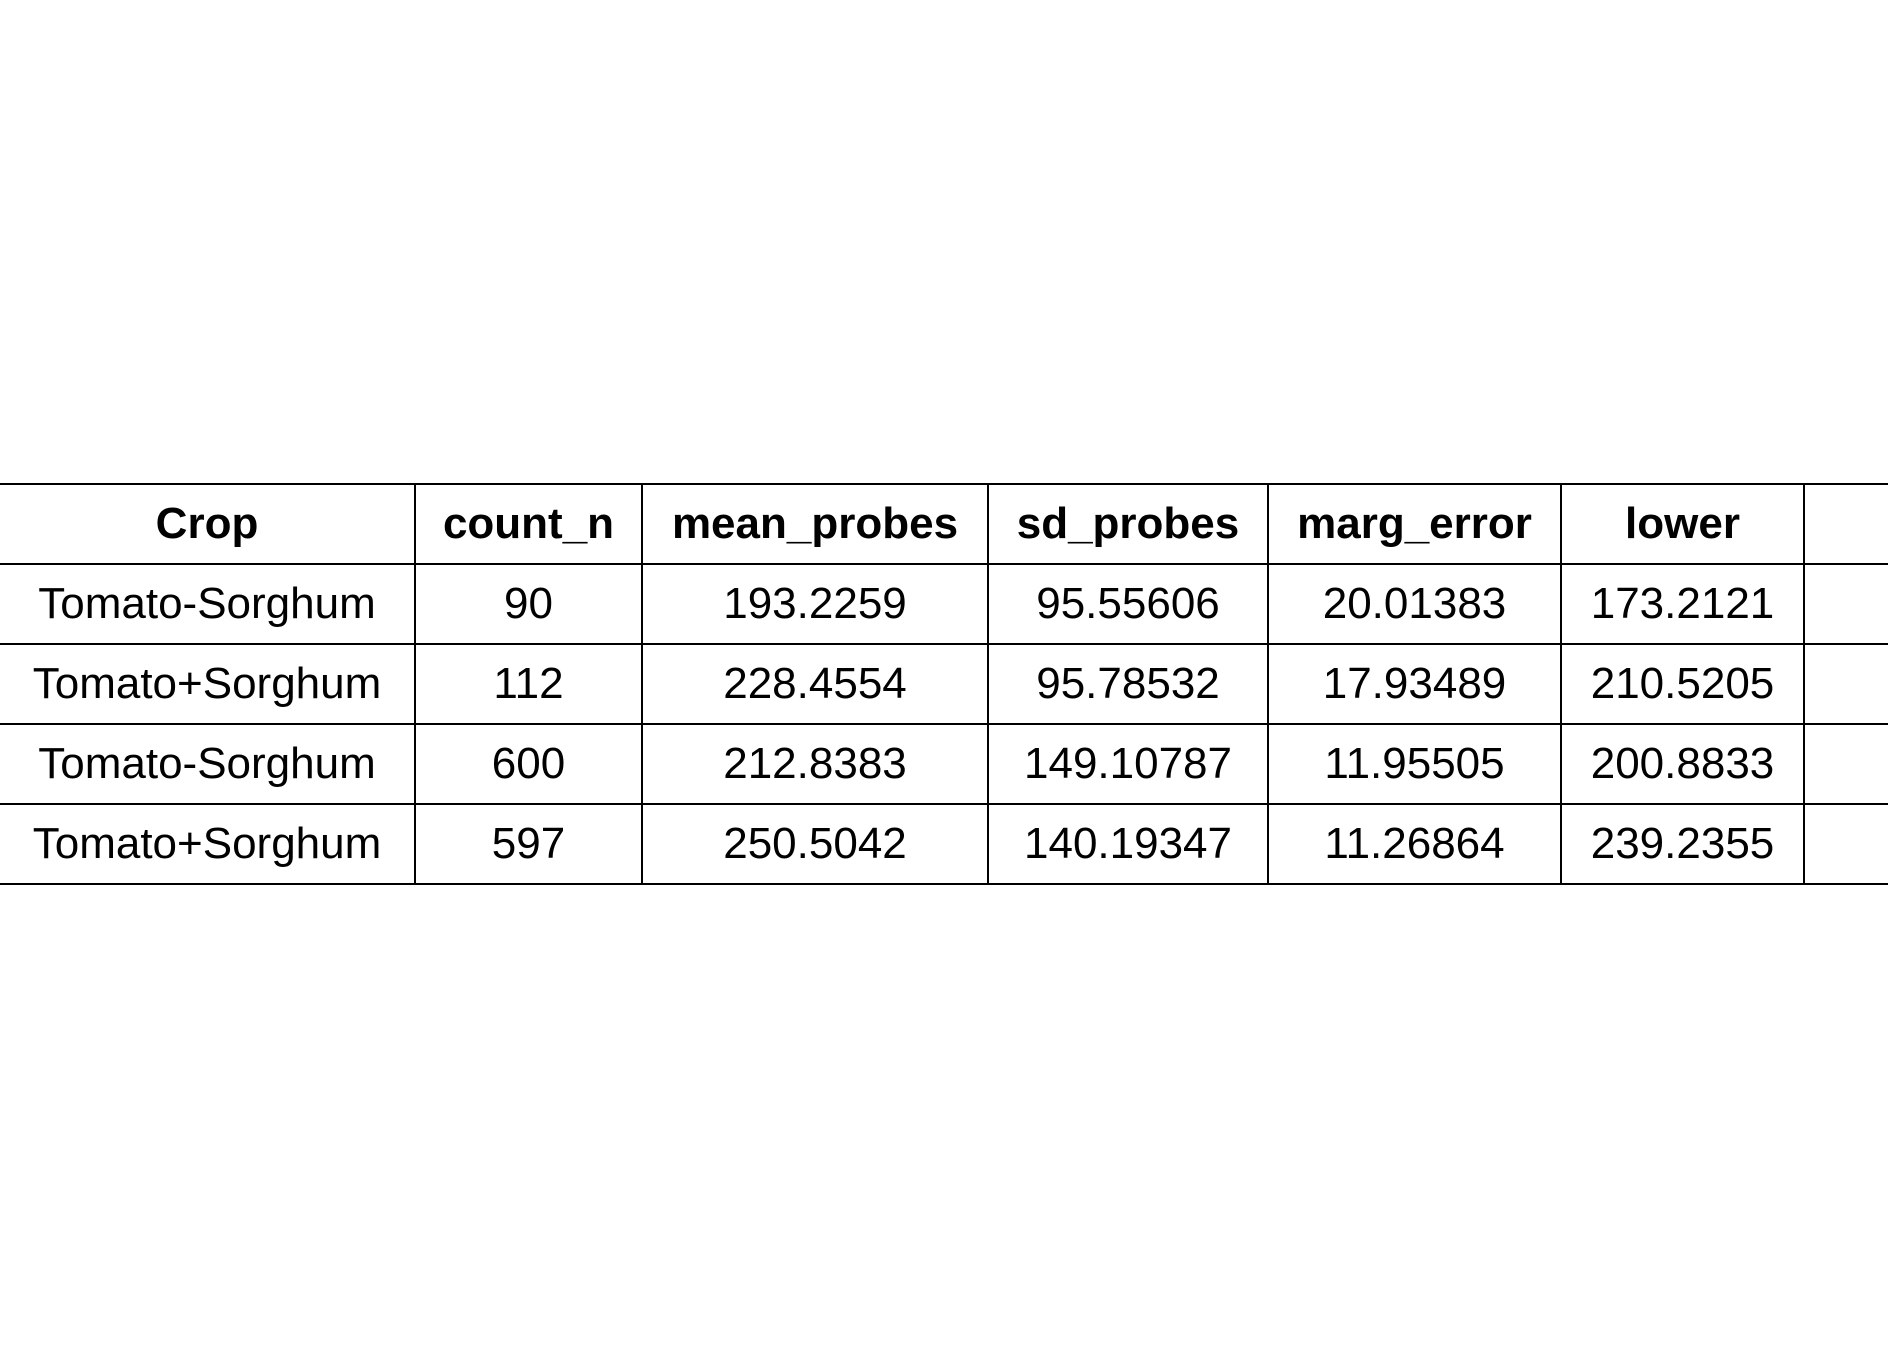 The width and height of the screenshot is (1888, 1371). I want to click on cell-upper: 213, so click(1845, 604).